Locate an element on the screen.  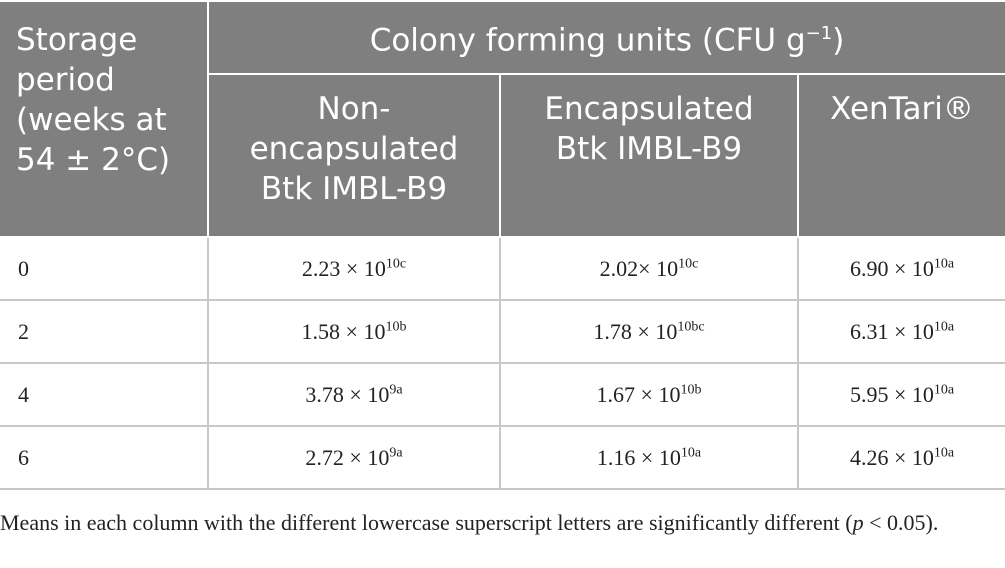
column-header: XenTari® is located at coordinates (900, 155).